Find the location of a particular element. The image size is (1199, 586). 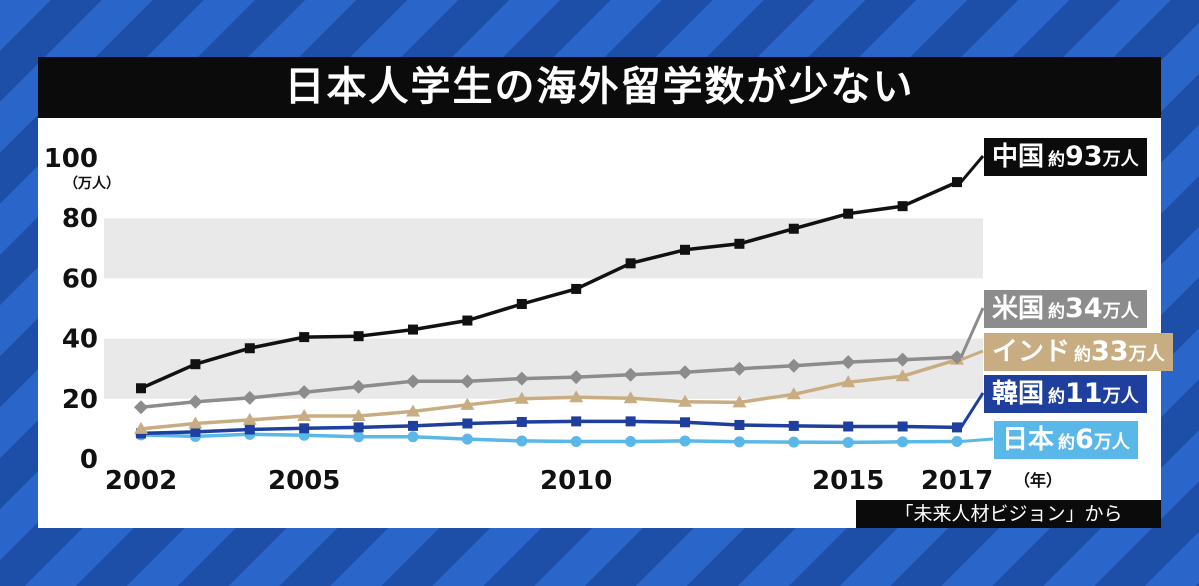

legend-tag-korea-name: 韓国 is located at coordinates (1018, 394).